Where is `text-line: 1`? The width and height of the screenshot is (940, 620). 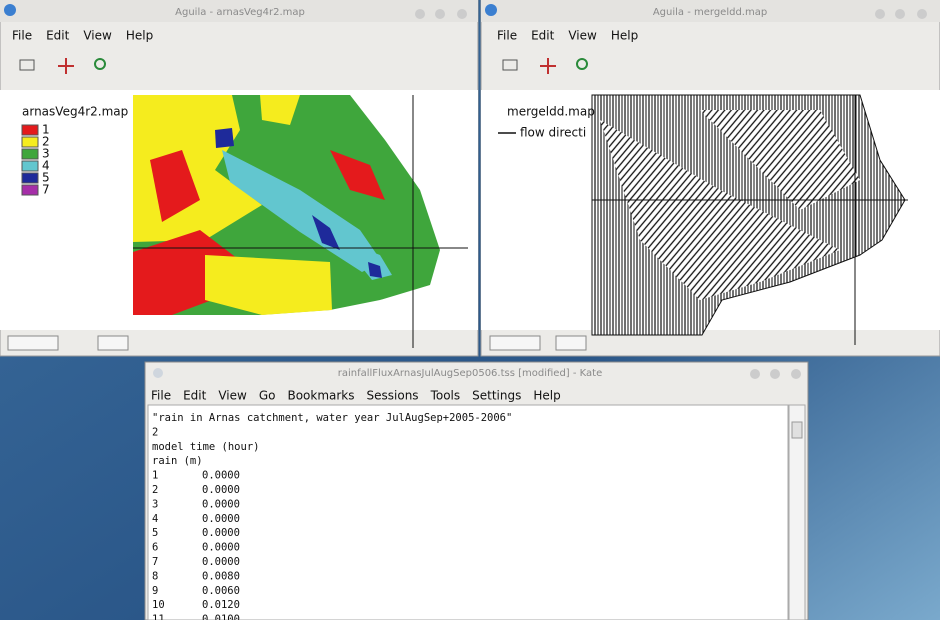
text-line: 1 is located at coordinates (155, 476).